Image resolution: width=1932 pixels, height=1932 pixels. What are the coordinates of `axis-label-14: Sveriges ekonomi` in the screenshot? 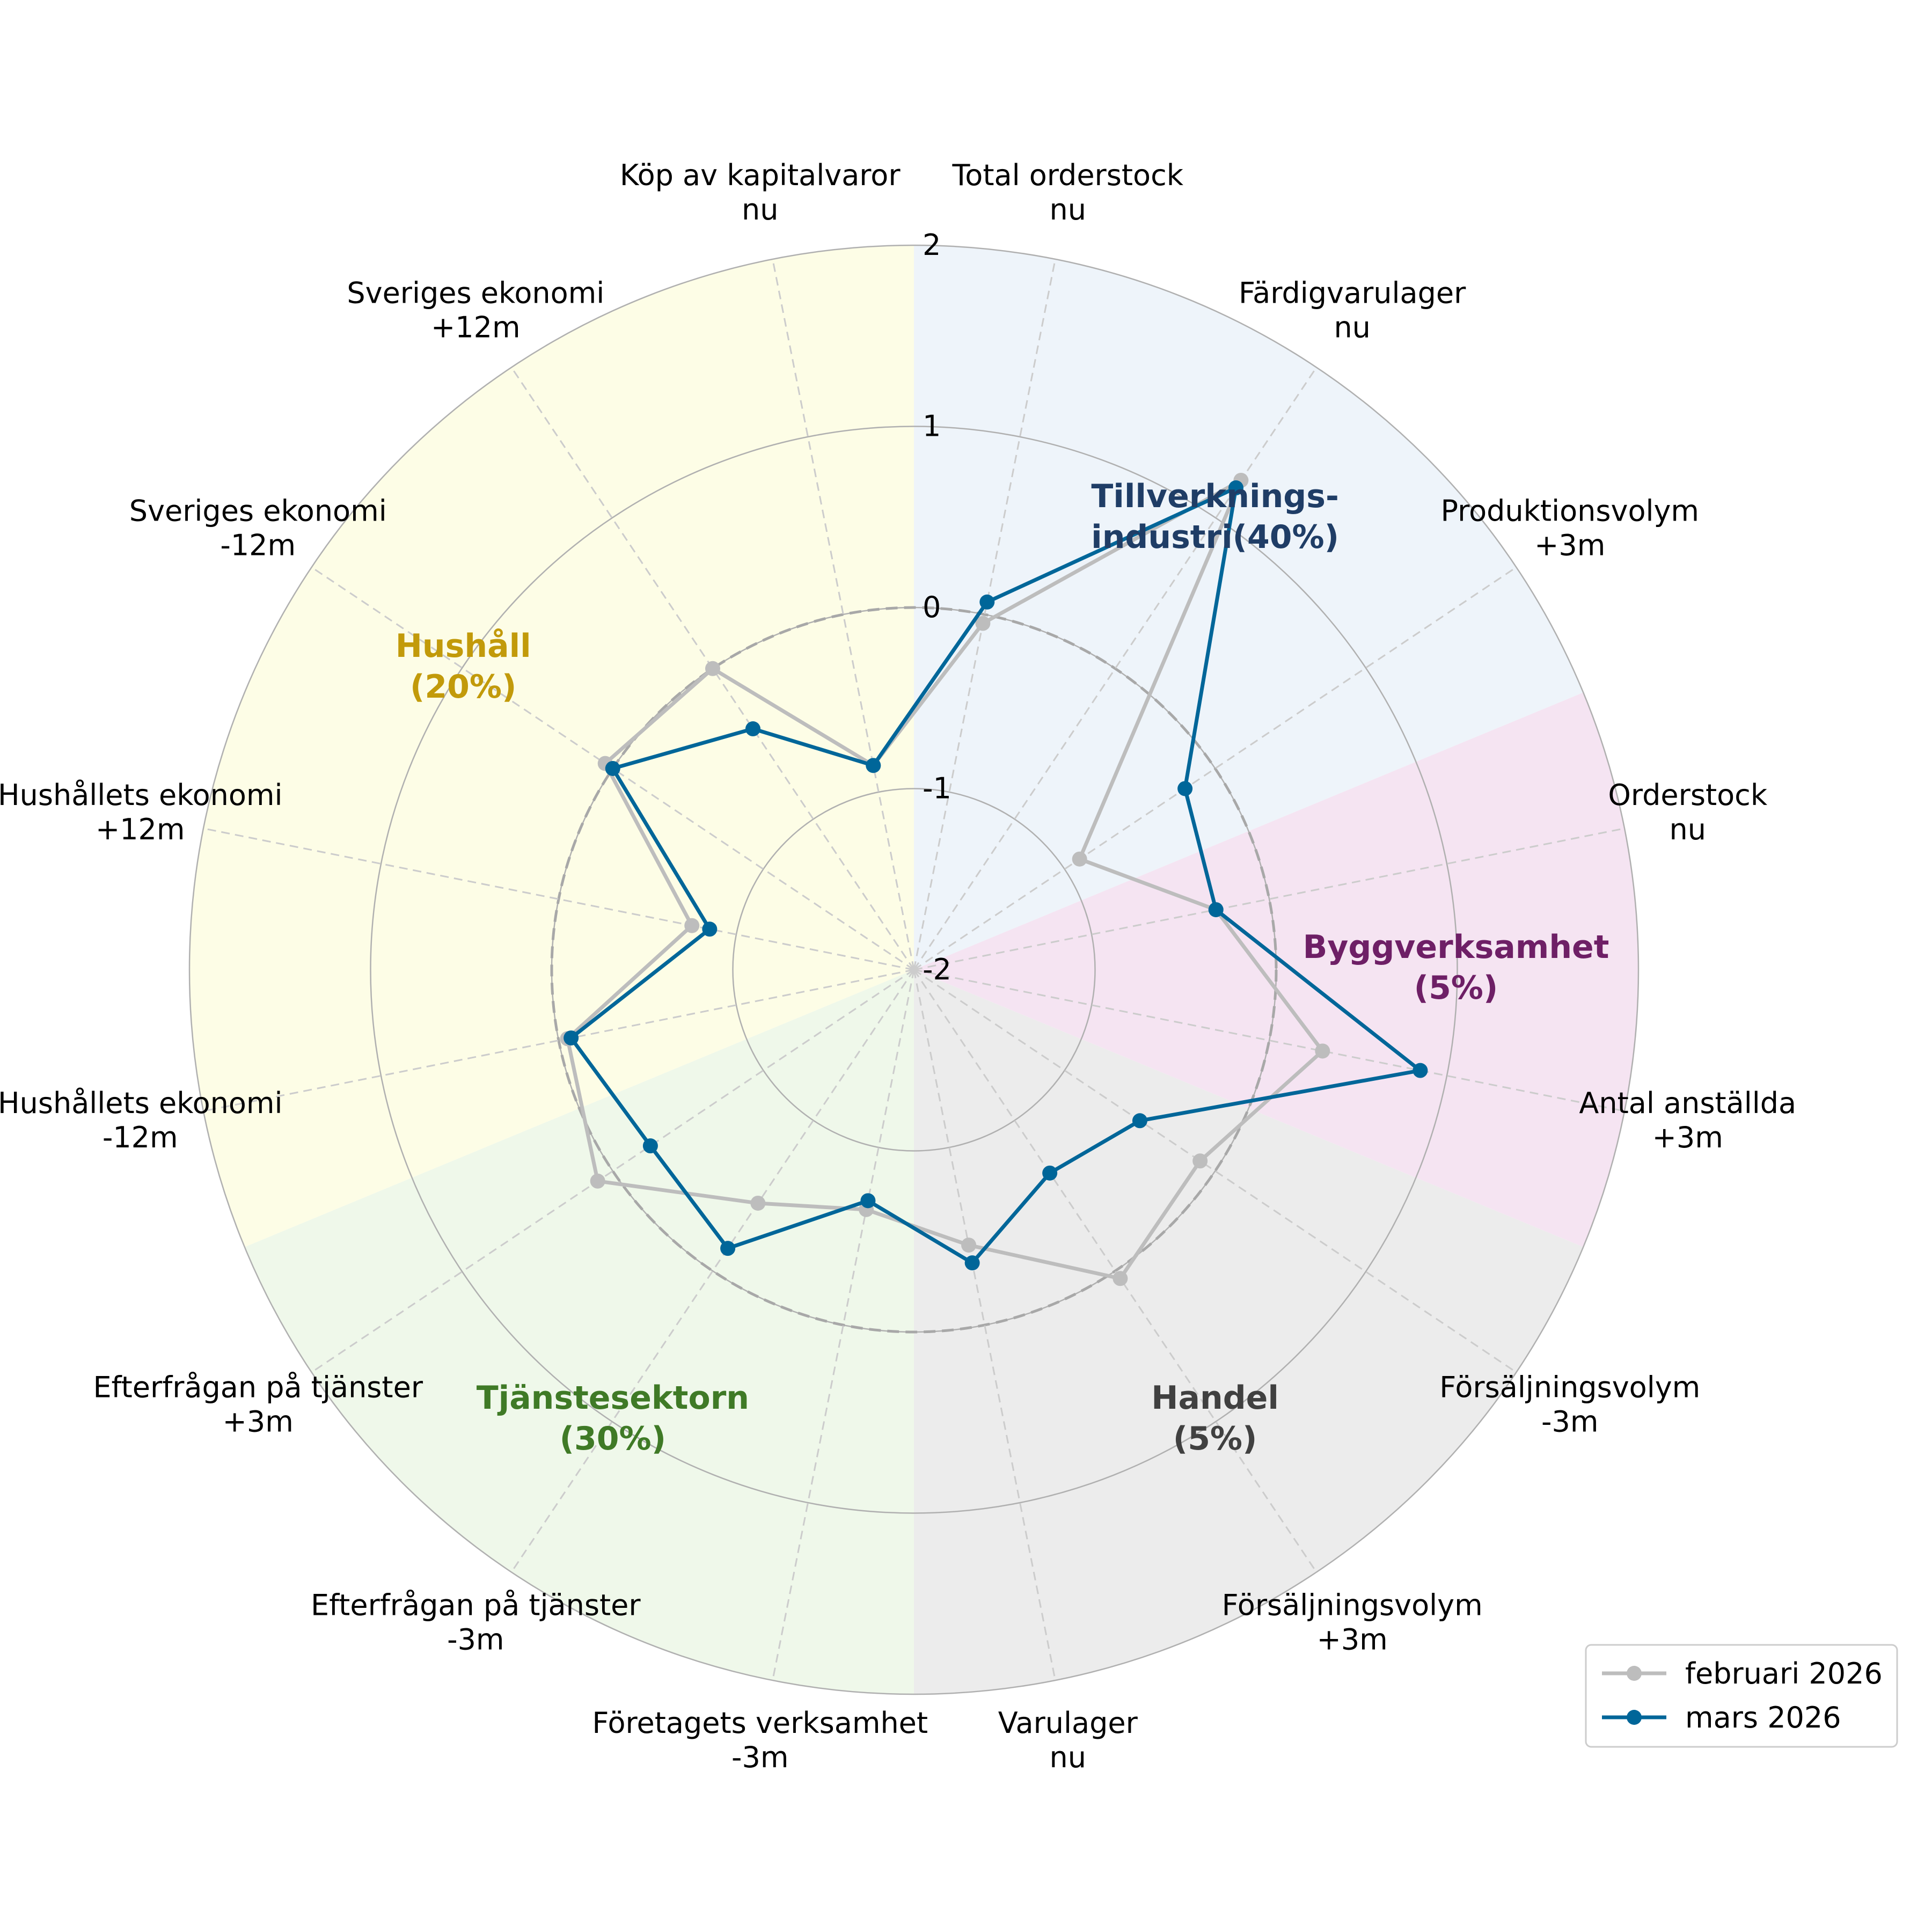 It's located at (475, 293).